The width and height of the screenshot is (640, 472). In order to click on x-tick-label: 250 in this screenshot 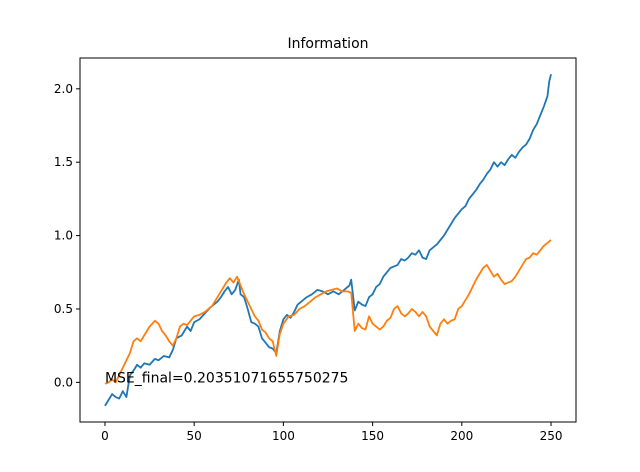, I will do `click(551, 436)`.